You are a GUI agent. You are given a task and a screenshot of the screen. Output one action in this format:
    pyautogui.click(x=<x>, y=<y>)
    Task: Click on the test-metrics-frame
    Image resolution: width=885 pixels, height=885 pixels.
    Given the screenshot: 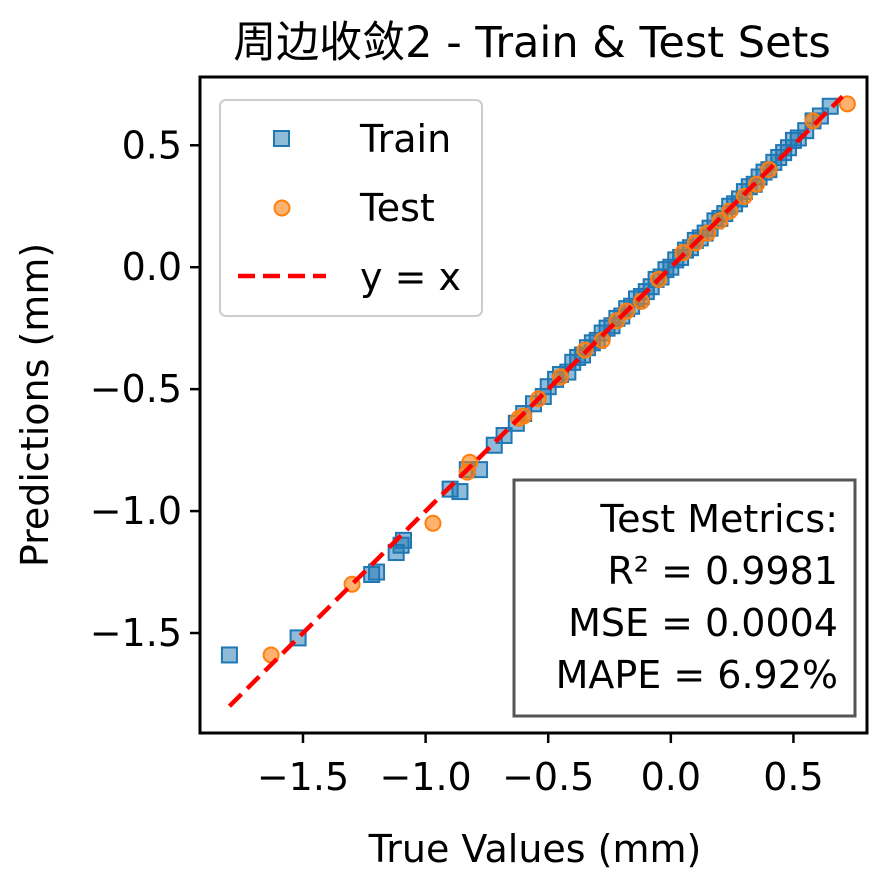 What is the action you would take?
    pyautogui.click(x=684, y=598)
    